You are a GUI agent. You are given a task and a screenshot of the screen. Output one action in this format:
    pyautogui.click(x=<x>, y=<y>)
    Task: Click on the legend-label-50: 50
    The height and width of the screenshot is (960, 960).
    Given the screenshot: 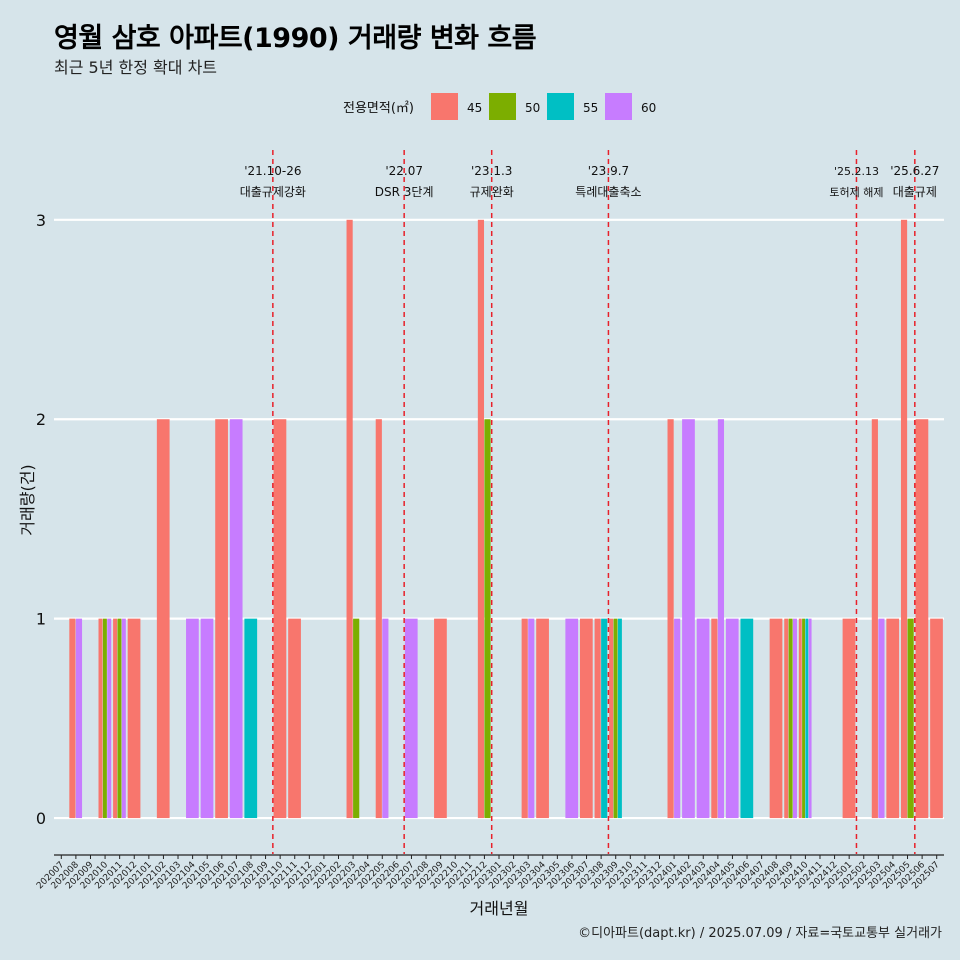 What is the action you would take?
    pyautogui.click(x=532, y=108)
    